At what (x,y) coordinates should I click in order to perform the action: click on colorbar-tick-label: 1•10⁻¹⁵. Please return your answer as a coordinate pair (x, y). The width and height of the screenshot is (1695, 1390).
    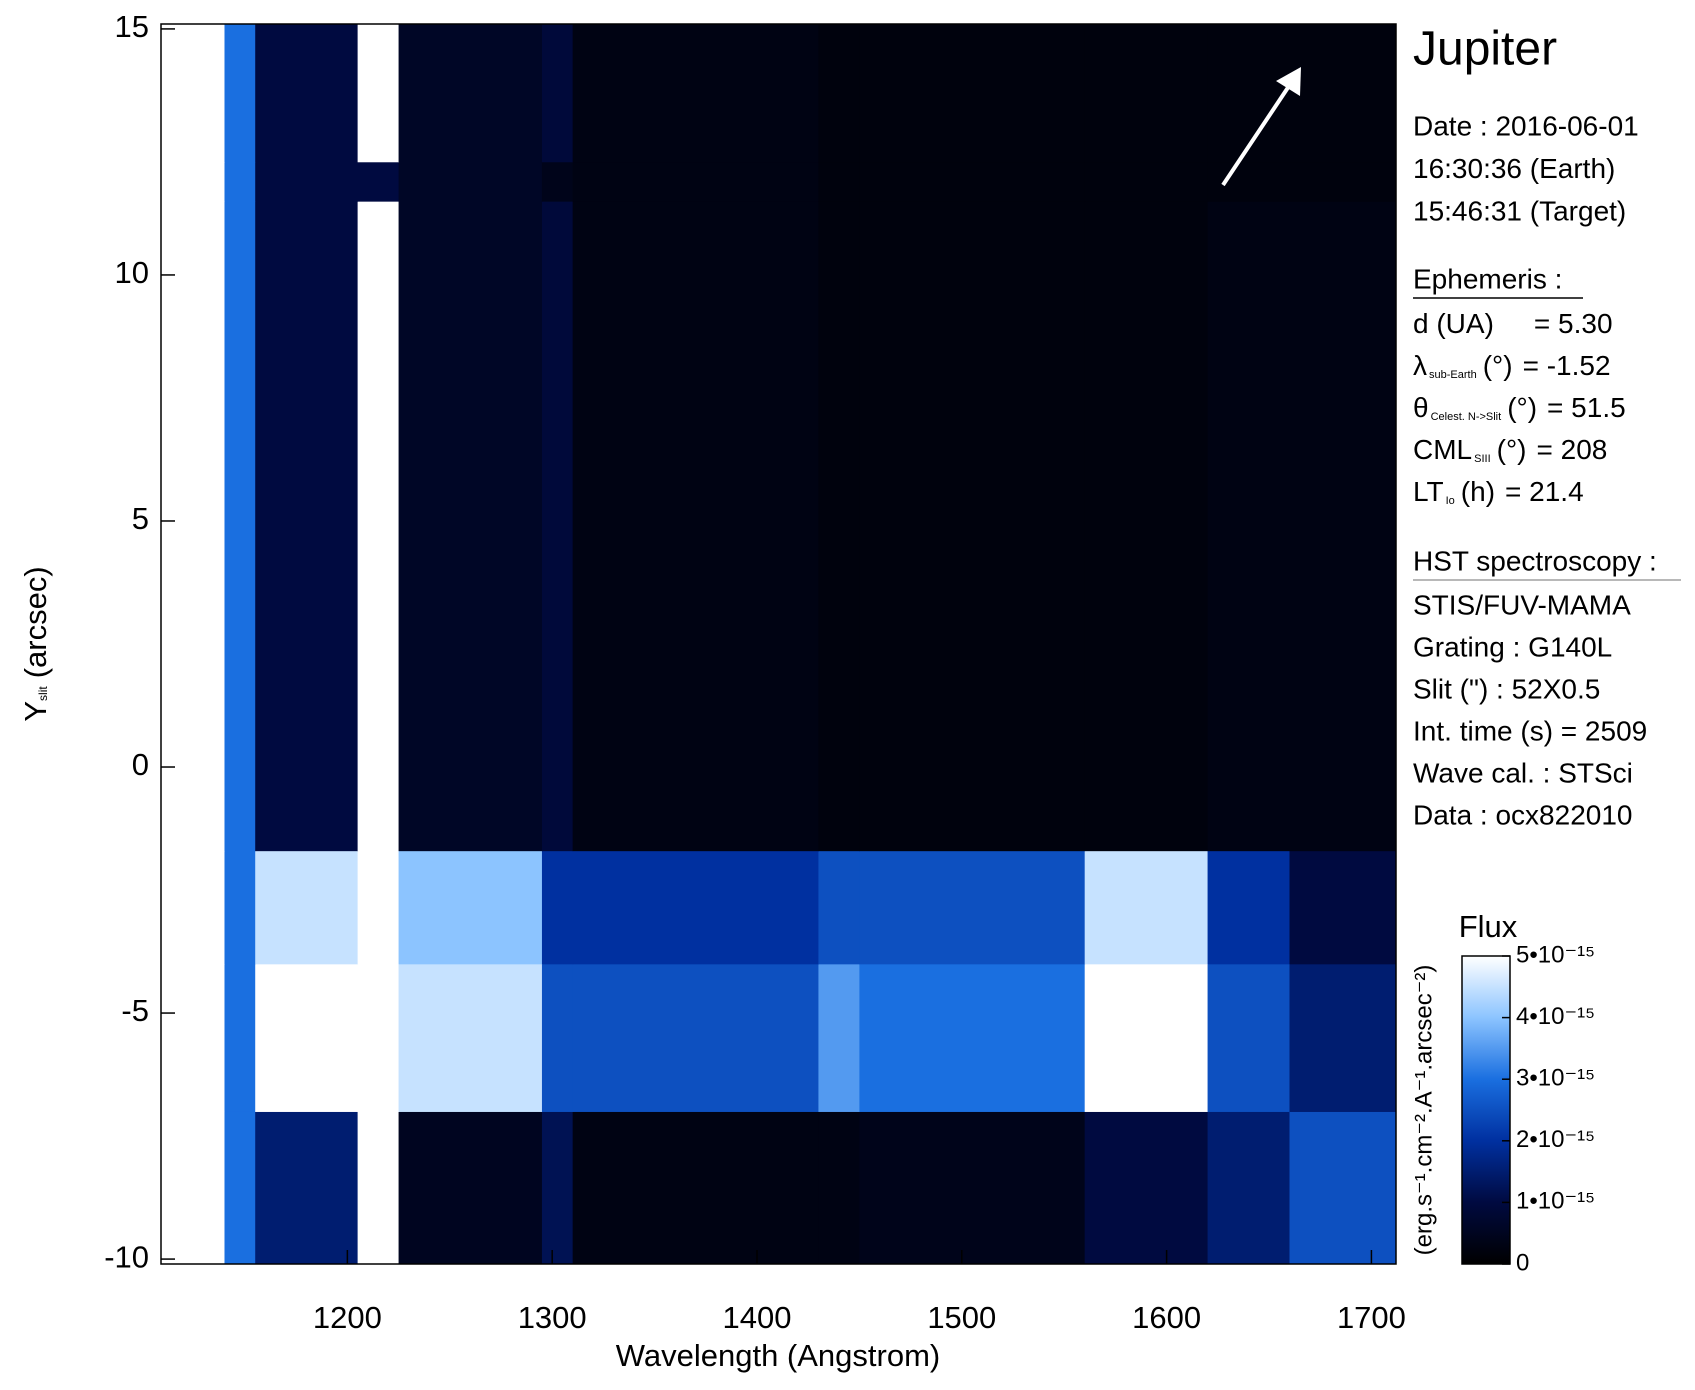
    Looking at the image, I should click on (1555, 1201).